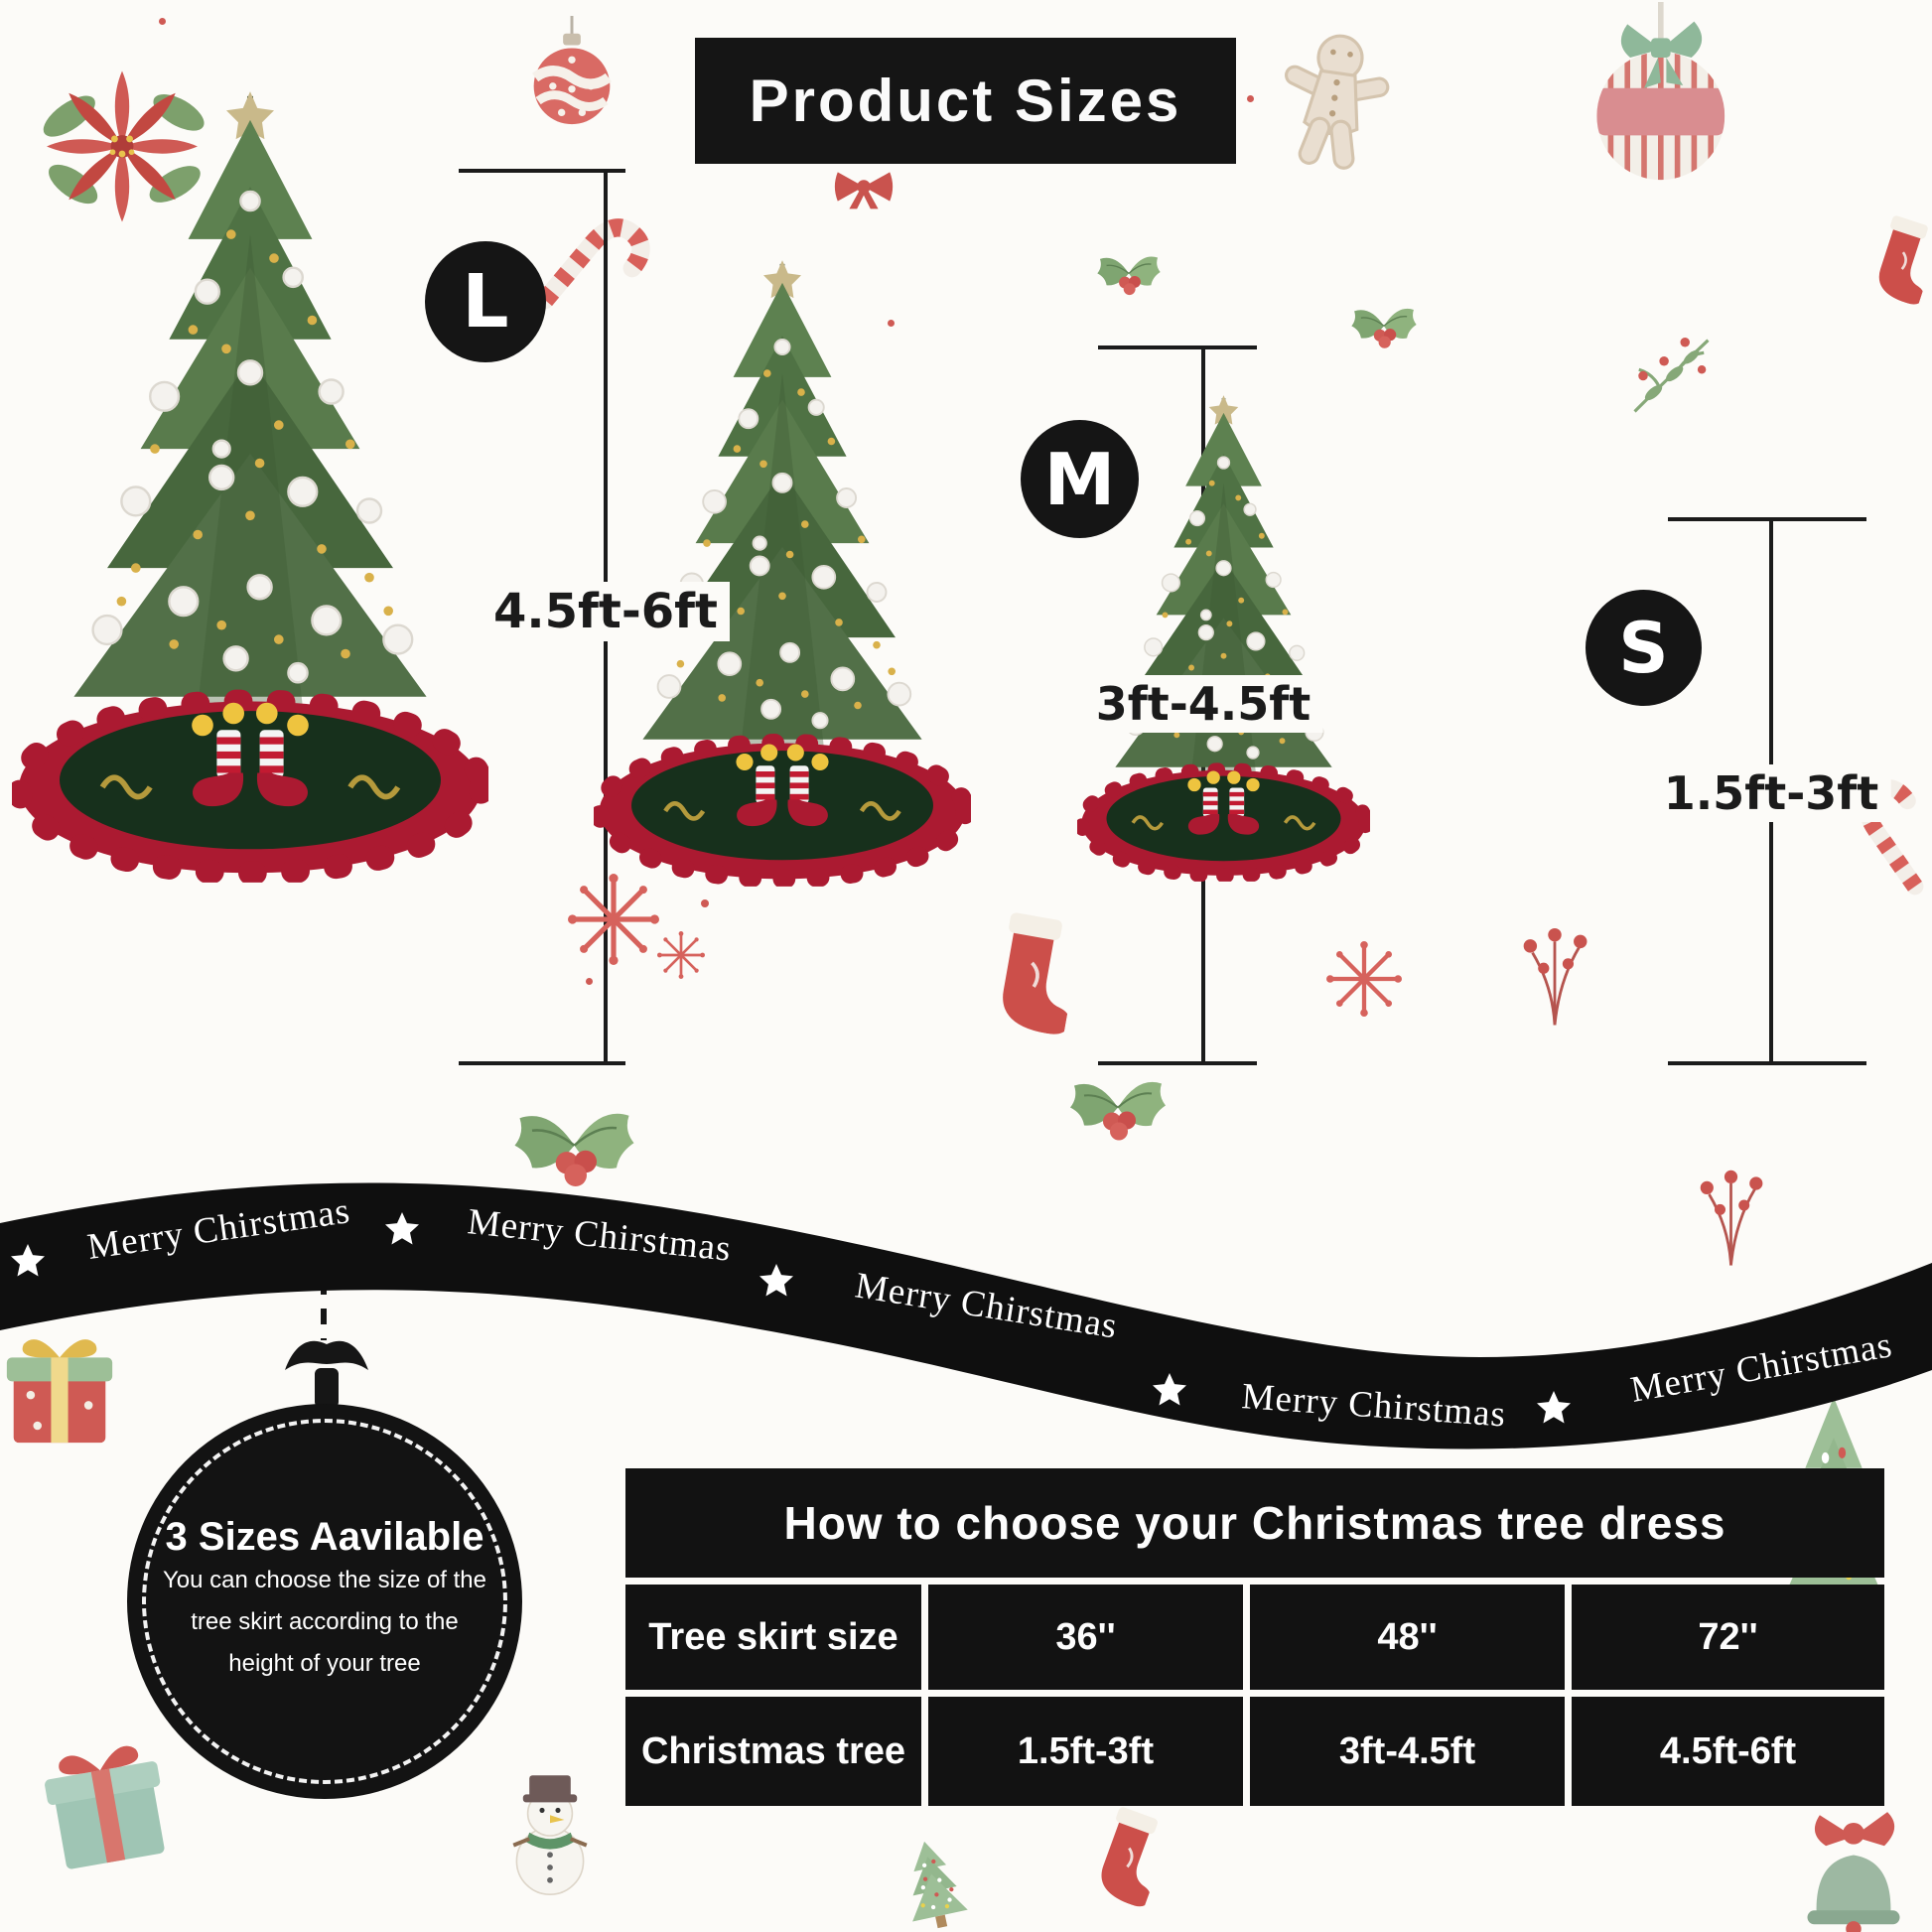 The width and height of the screenshot is (1932, 1932). What do you see at coordinates (1408, 1637) in the screenshot?
I see `cell-skirt-48: 48''` at bounding box center [1408, 1637].